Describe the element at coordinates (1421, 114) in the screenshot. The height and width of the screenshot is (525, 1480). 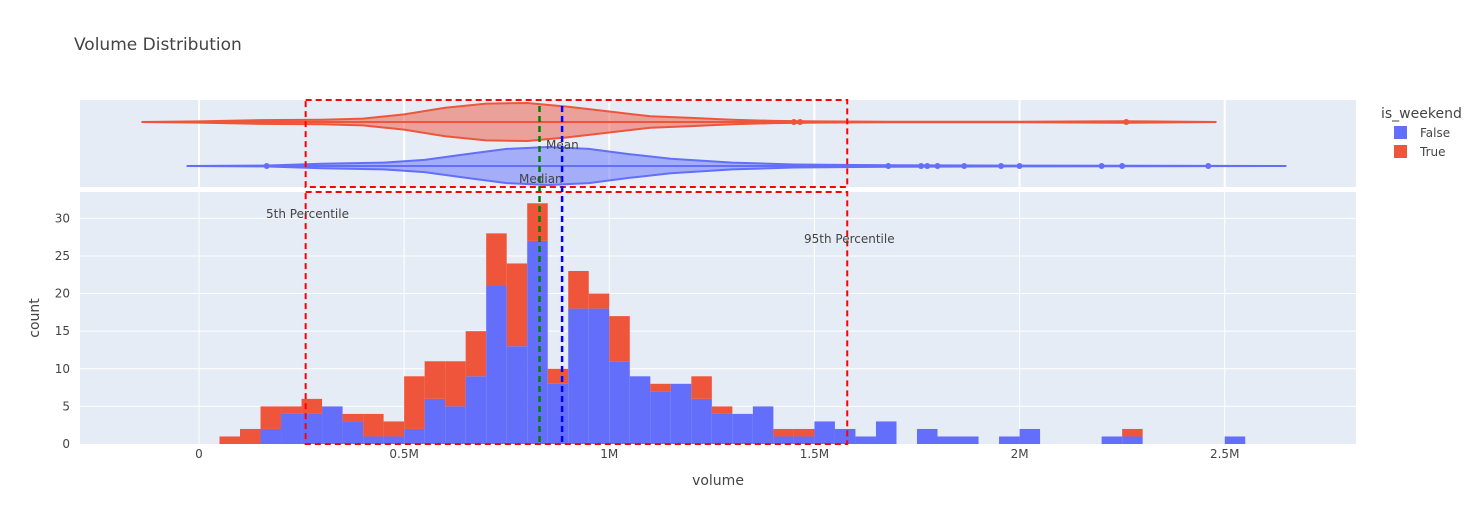
I see `legend-title: is_weekend` at that location.